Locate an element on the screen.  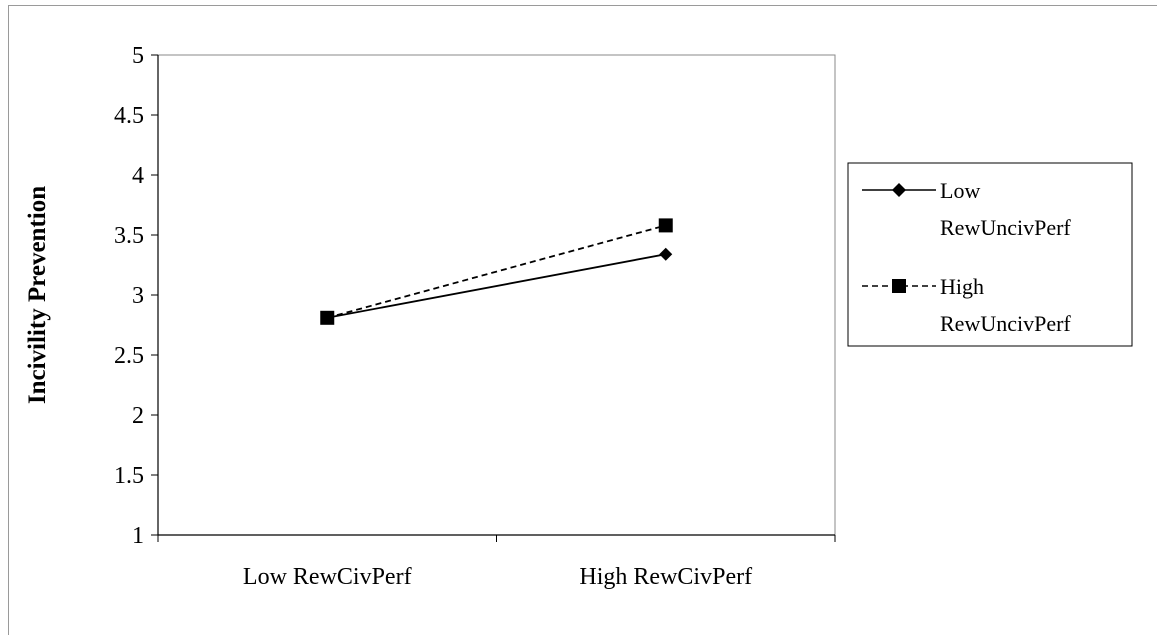
y-tick-label: 3 is located at coordinates (138, 296).